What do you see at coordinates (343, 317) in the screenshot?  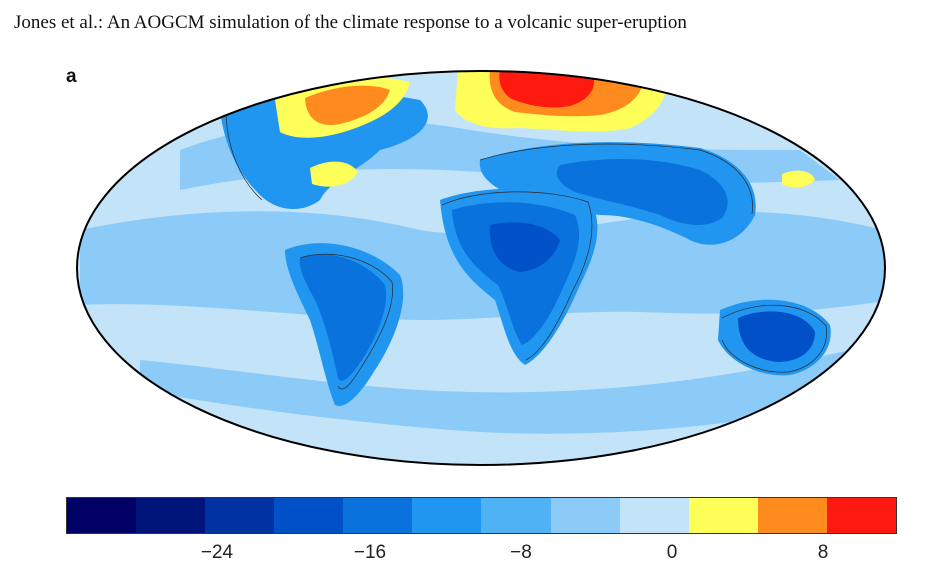 I see `south-america-core` at bounding box center [343, 317].